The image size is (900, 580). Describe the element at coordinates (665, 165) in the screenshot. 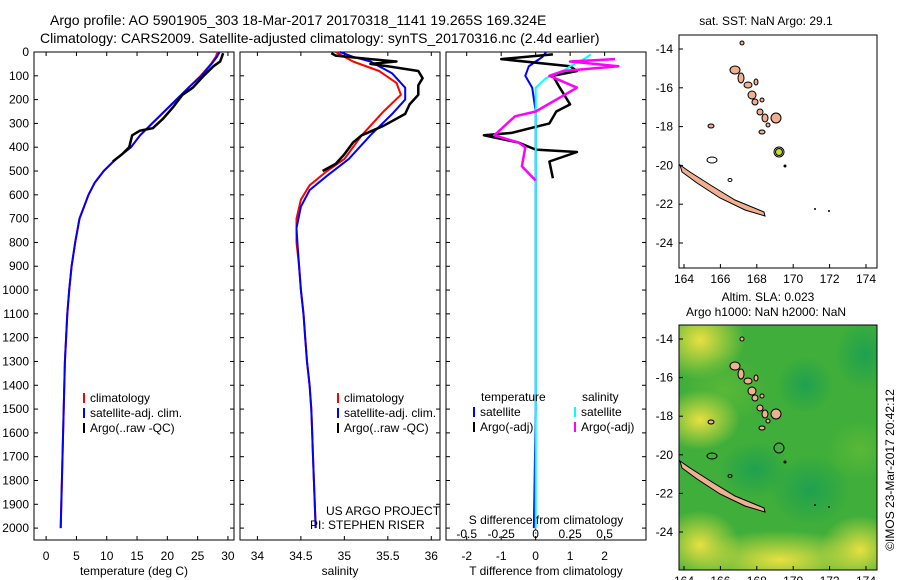

I see `sst_map-lat-label: -20` at that location.